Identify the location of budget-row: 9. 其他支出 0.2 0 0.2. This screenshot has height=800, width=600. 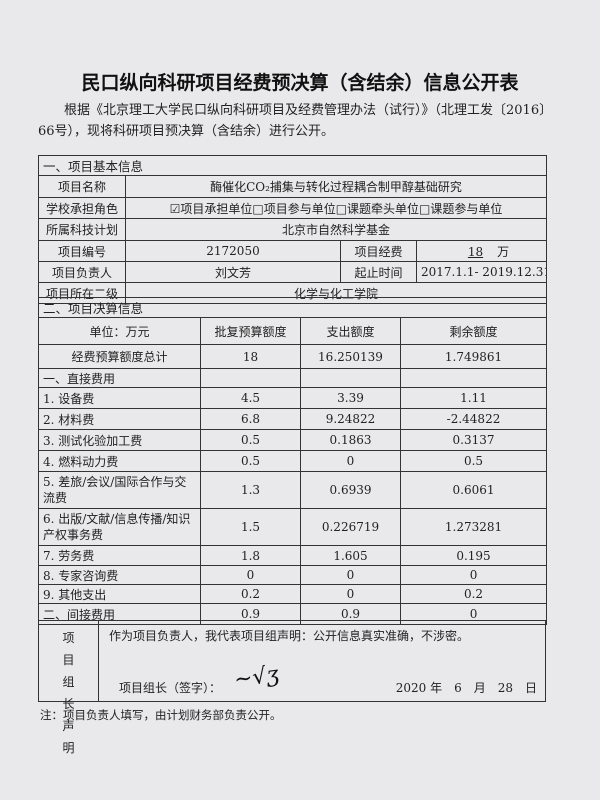
(293, 594).